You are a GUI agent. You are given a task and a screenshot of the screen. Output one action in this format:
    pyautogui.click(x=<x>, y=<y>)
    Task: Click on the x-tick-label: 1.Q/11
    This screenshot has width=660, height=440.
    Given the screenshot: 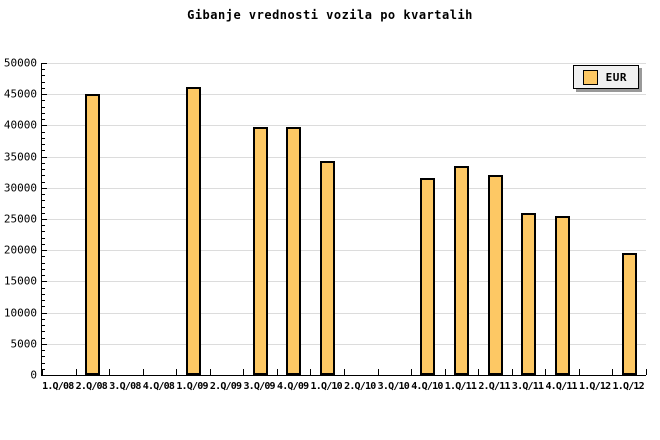 What is the action you would take?
    pyautogui.click(x=460, y=386)
    